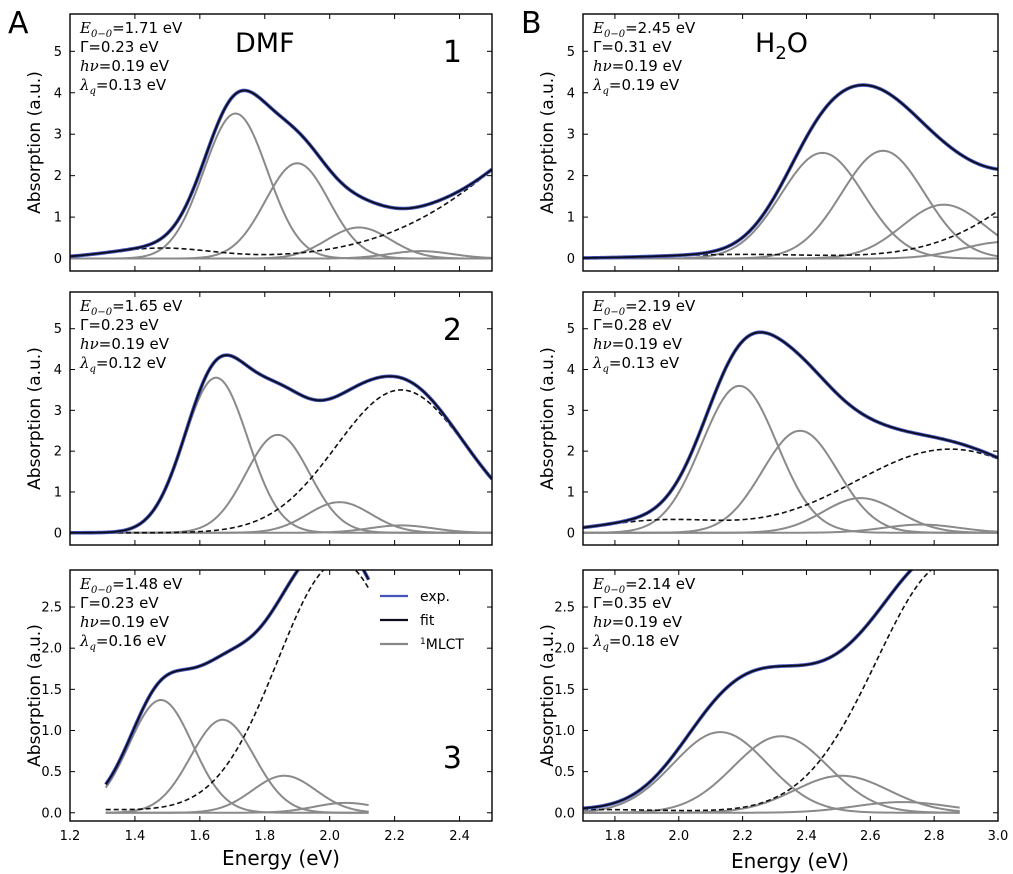 Image resolution: width=1013 pixels, height=874 pixels. What do you see at coordinates (58, 533) in the screenshot?
I see `panel-a2-ytick-label-0: 0` at bounding box center [58, 533].